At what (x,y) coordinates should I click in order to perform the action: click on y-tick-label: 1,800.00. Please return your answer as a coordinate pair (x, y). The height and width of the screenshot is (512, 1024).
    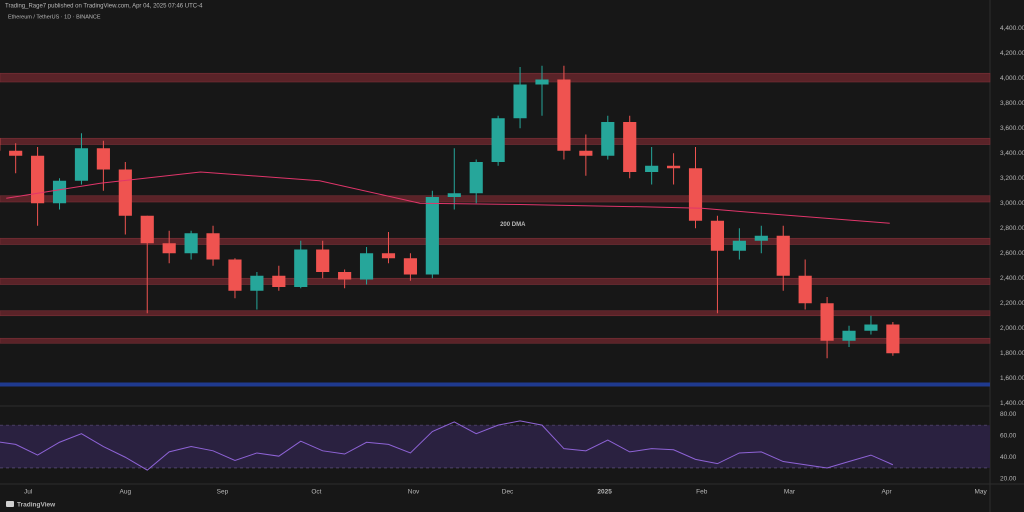
    Looking at the image, I should click on (1012, 353).